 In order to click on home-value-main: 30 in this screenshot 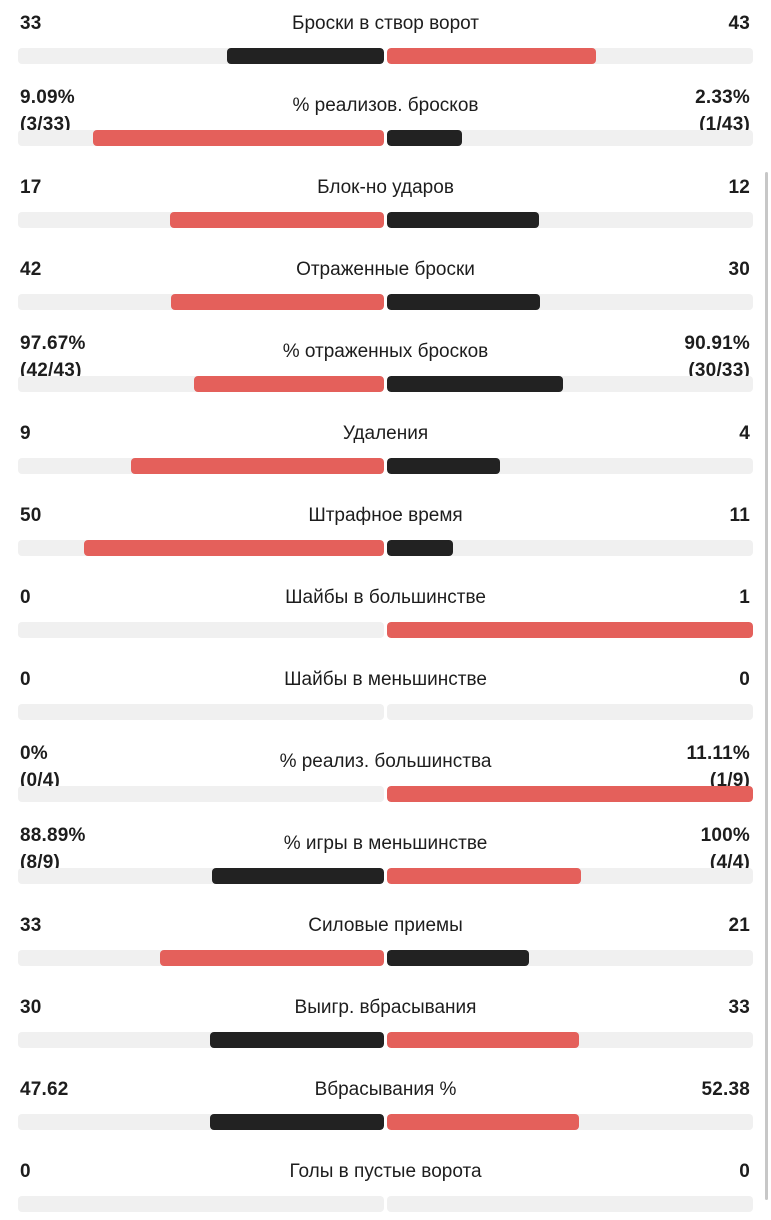, I will do `click(31, 1007)`.